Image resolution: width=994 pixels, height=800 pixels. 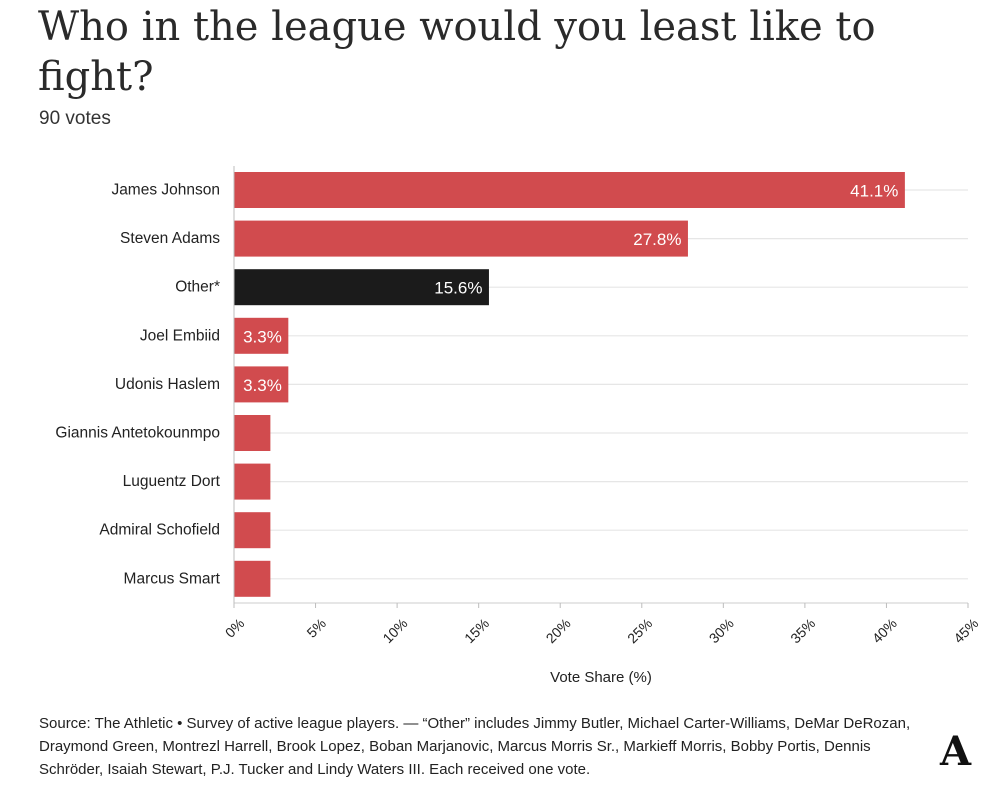 I want to click on x-tick-label: 45%, so click(x=965, y=630).